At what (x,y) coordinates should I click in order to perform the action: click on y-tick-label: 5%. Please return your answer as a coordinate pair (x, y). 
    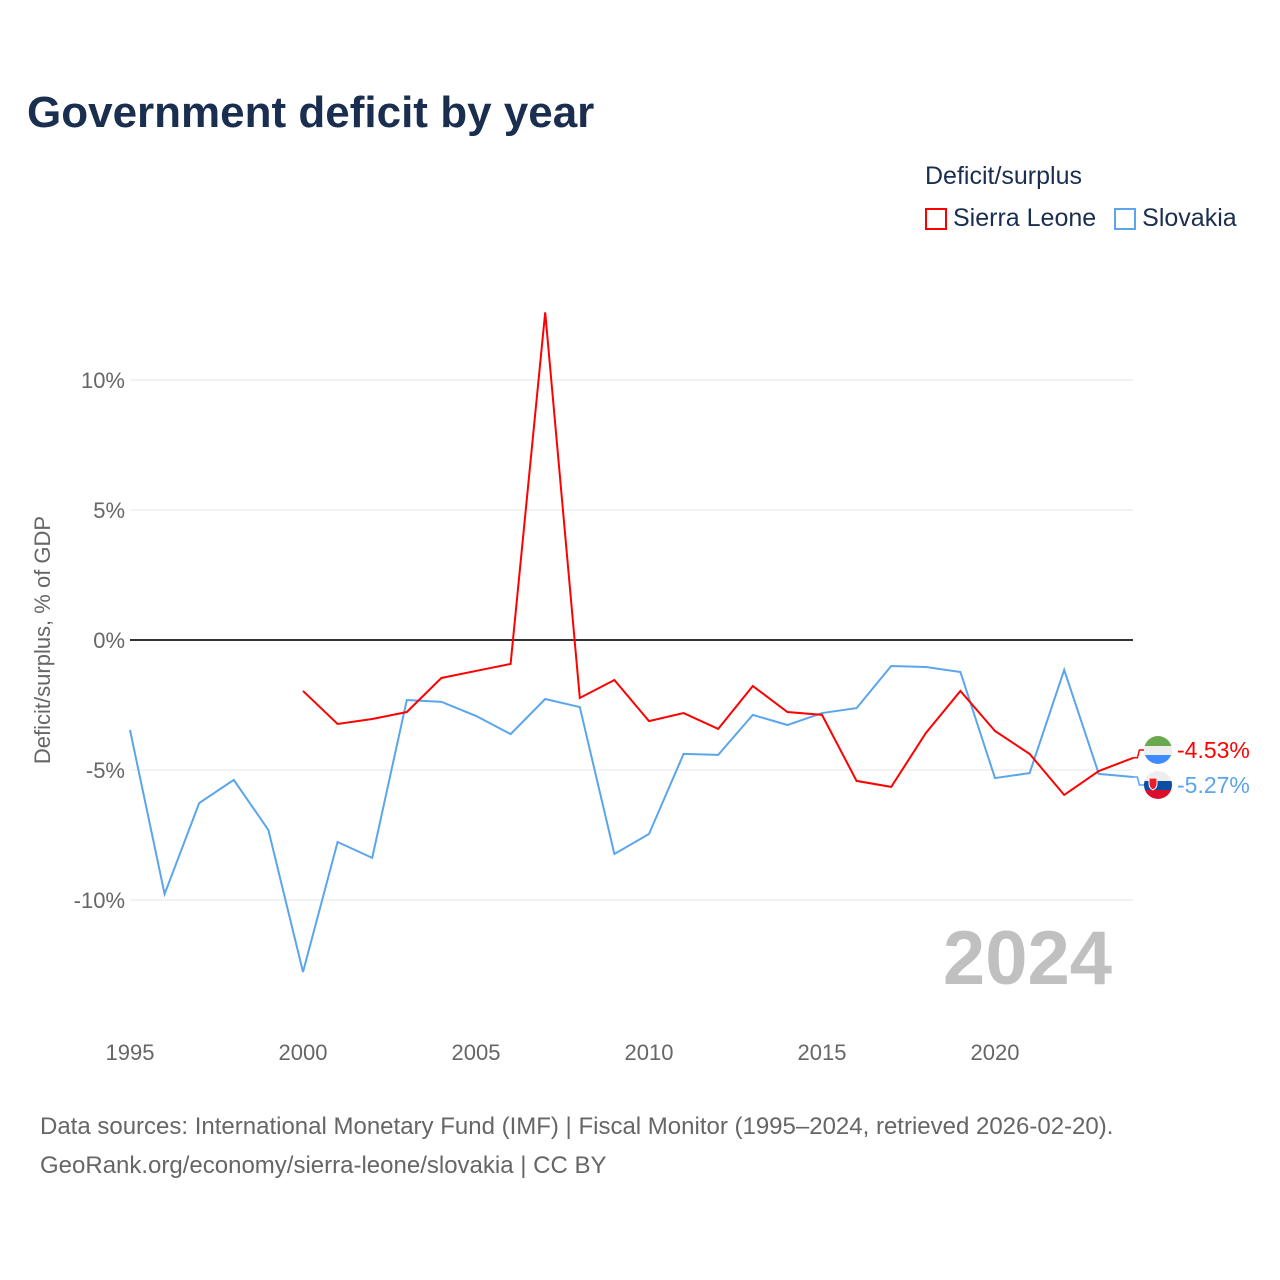
    Looking at the image, I should click on (109, 510).